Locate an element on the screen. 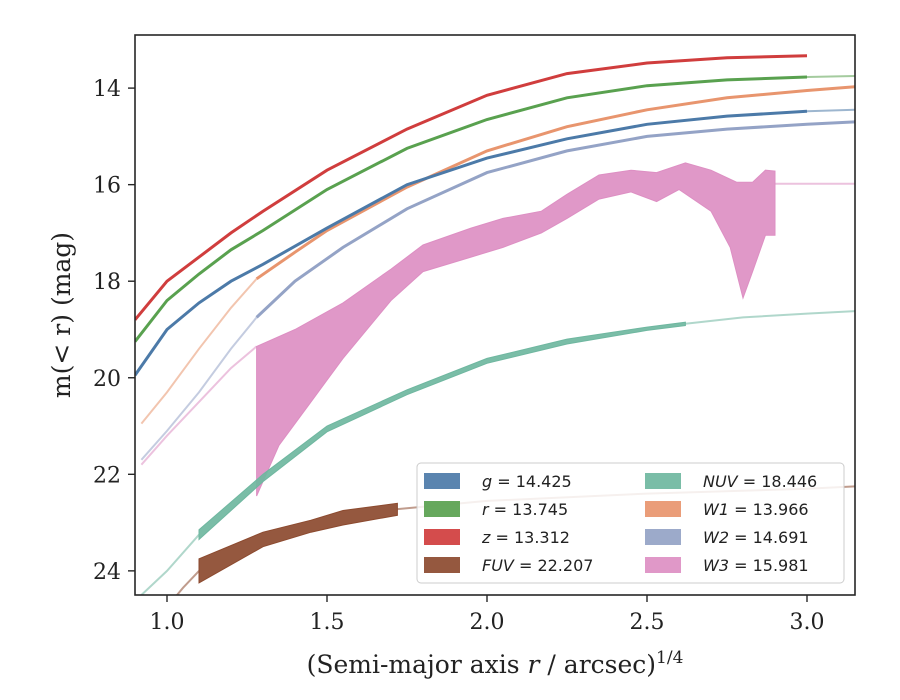 The height and width of the screenshot is (700, 900). y-tick-label: 16 is located at coordinates (107, 186).